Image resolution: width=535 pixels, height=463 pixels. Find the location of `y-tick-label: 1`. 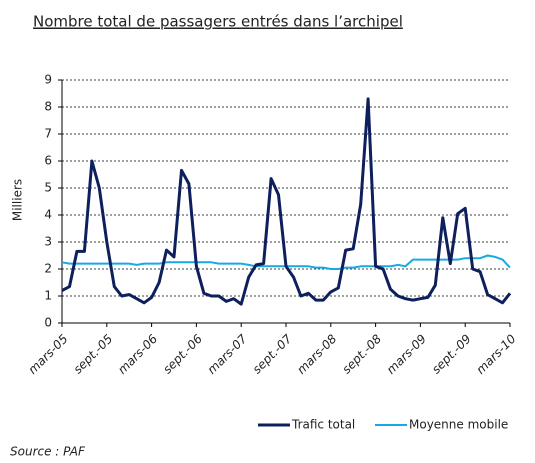

y-tick-label: 1 is located at coordinates (48, 296).